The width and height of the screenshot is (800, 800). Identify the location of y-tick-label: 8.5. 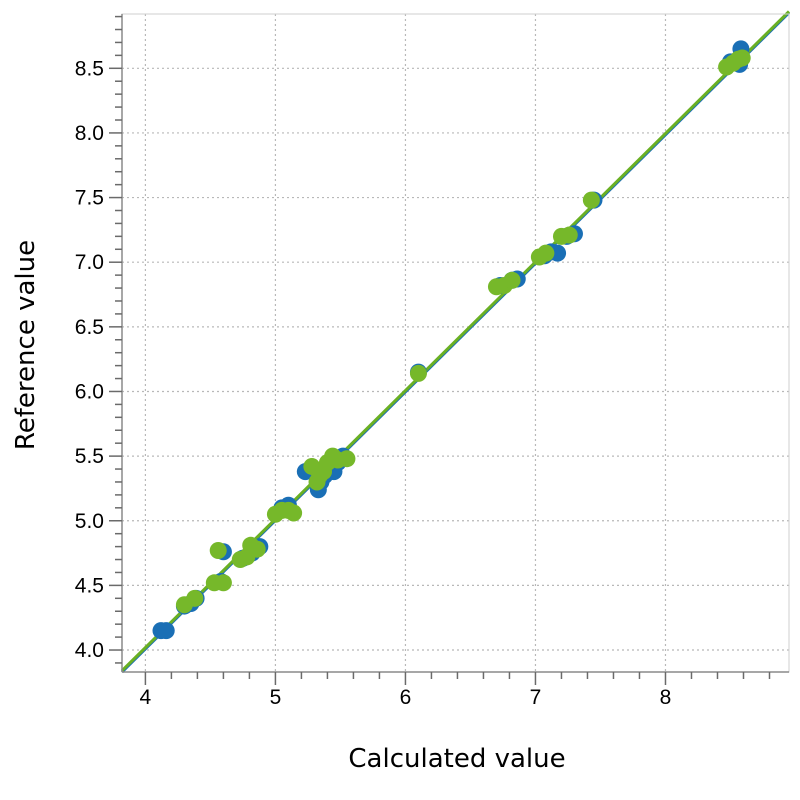
(89, 68).